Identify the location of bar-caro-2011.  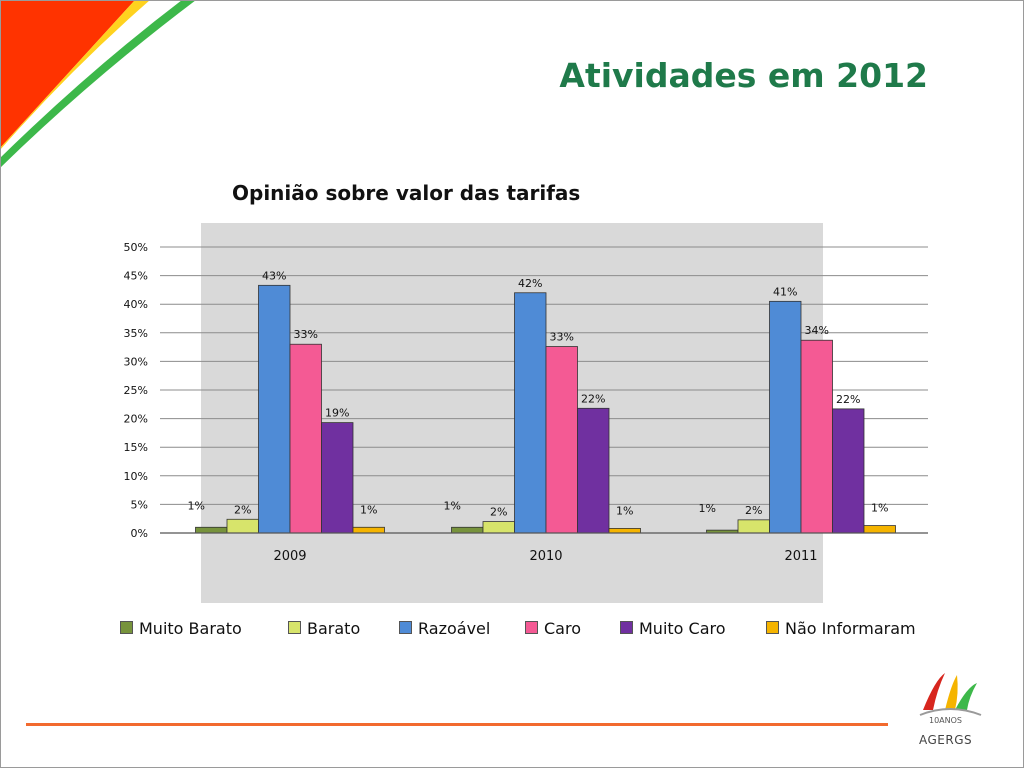
(816, 436).